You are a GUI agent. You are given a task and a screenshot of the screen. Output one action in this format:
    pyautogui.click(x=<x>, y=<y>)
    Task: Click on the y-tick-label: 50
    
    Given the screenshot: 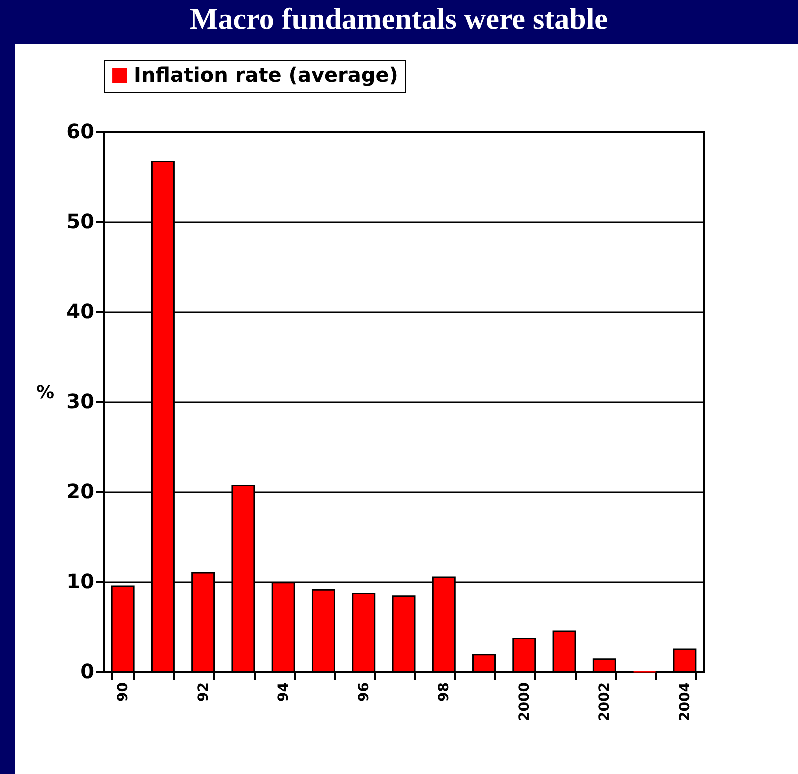 What is the action you would take?
    pyautogui.click(x=80, y=222)
    